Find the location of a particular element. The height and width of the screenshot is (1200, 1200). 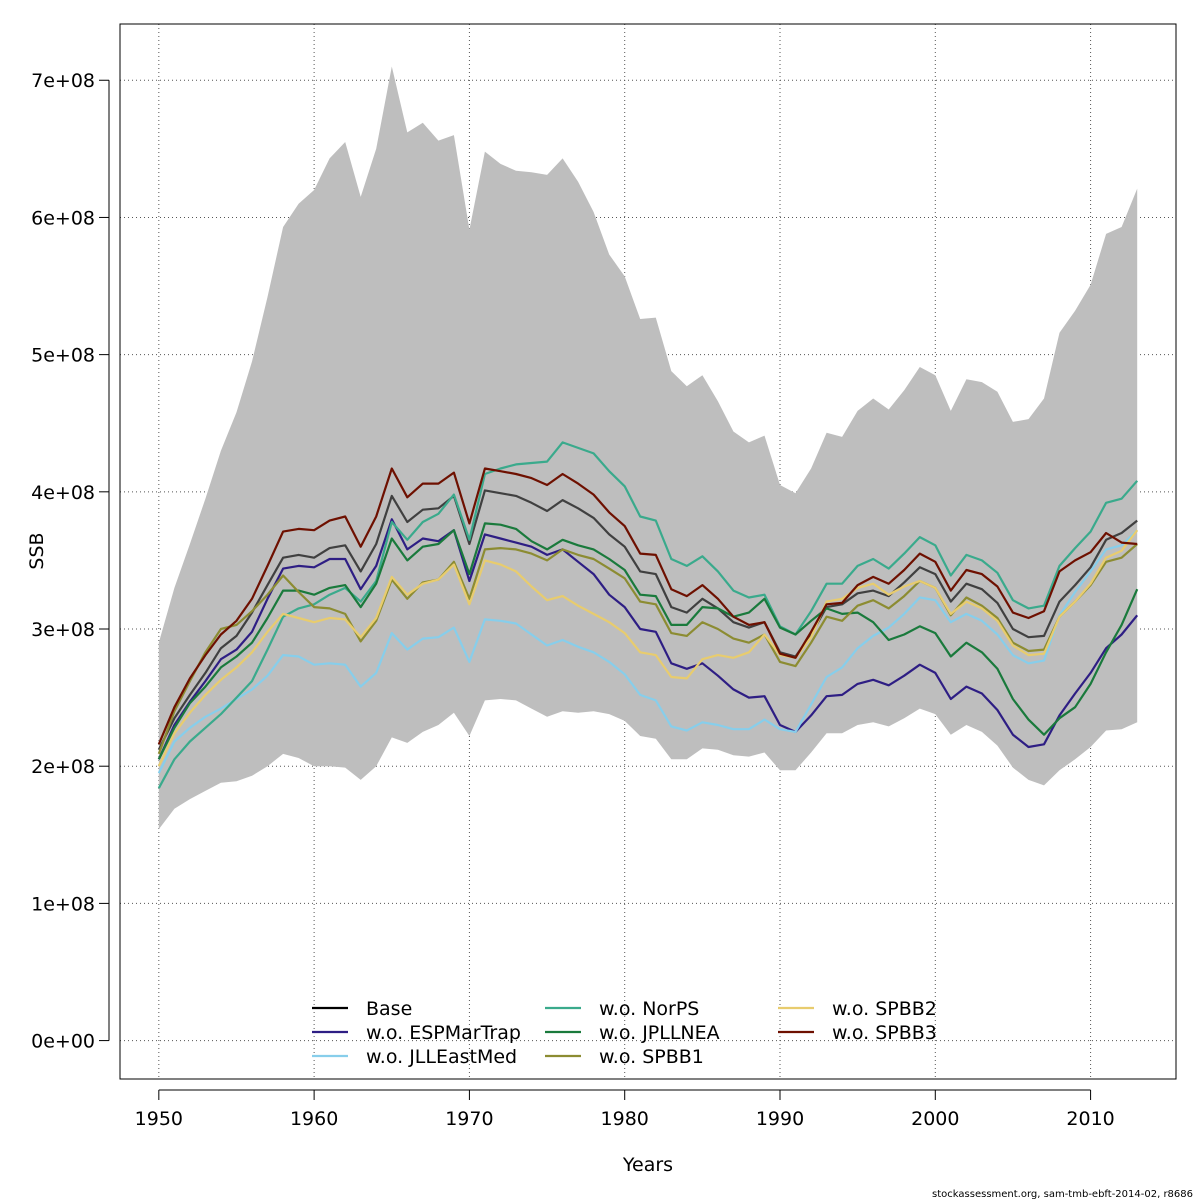

y-tick-label: 5e+08 is located at coordinates (63, 356).